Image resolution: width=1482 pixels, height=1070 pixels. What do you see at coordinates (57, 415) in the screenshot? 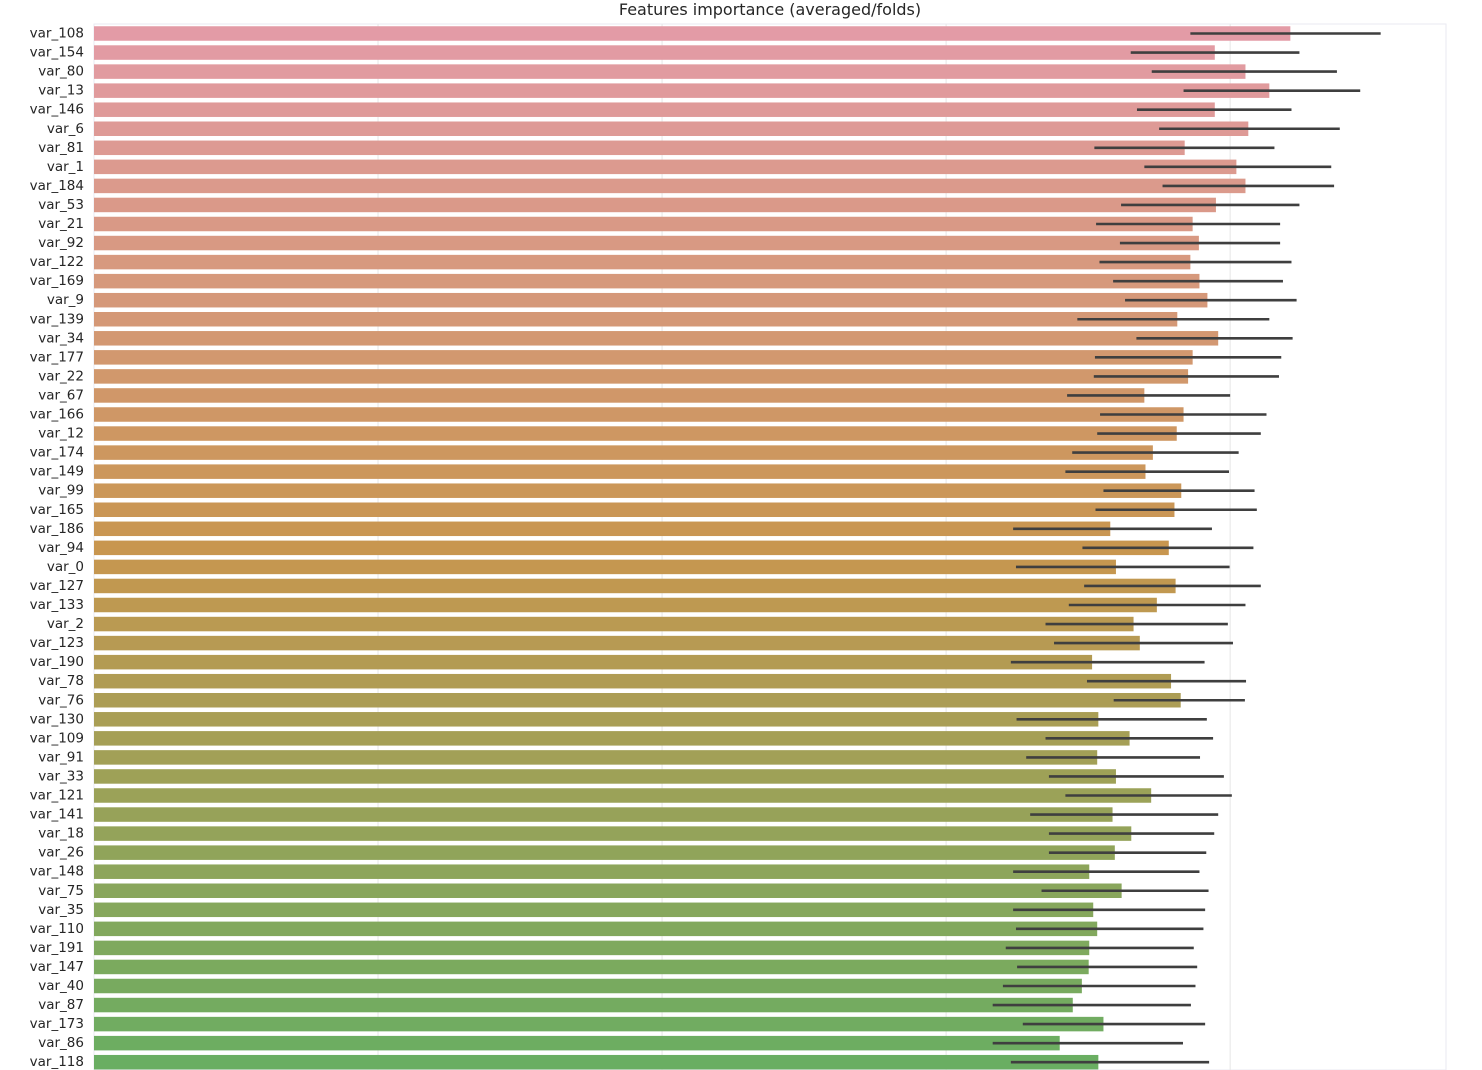
I see `tick-label-var_166: var_166` at bounding box center [57, 415].